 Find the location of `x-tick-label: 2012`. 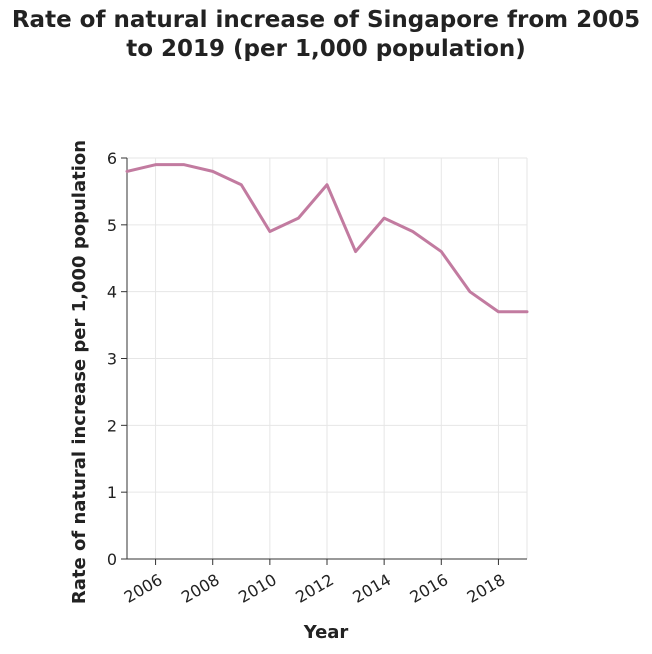

x-tick-label: 2012 is located at coordinates (314, 588).